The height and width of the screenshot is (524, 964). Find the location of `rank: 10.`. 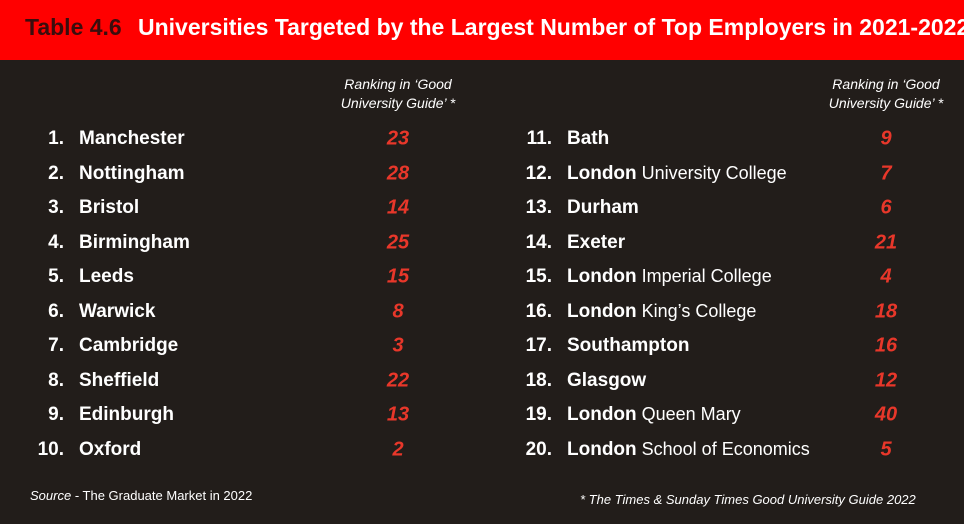

rank: 10. is located at coordinates (50, 449).